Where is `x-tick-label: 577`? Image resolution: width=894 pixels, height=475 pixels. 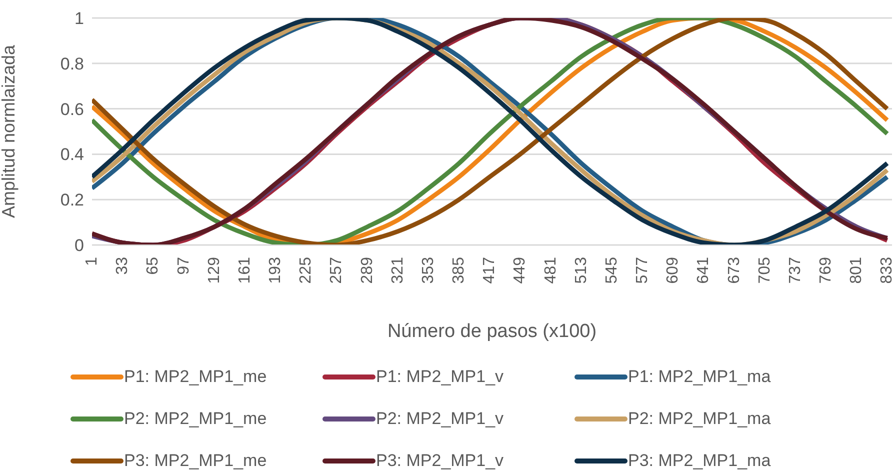
x-tick-label: 577 is located at coordinates (643, 270).